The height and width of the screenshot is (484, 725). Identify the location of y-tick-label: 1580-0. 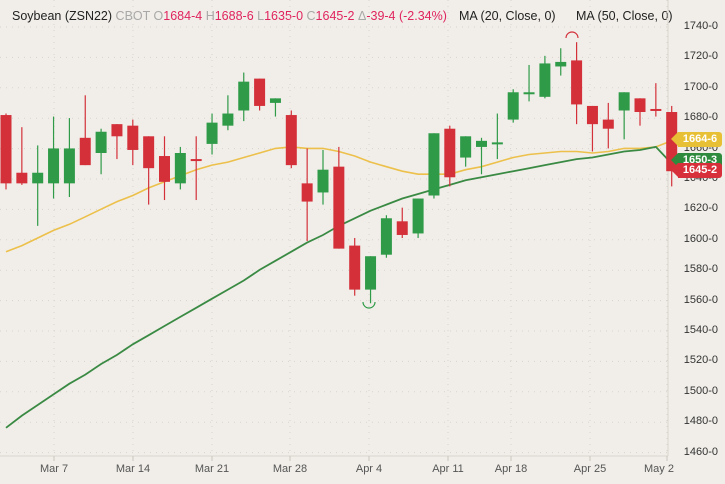
(700, 269).